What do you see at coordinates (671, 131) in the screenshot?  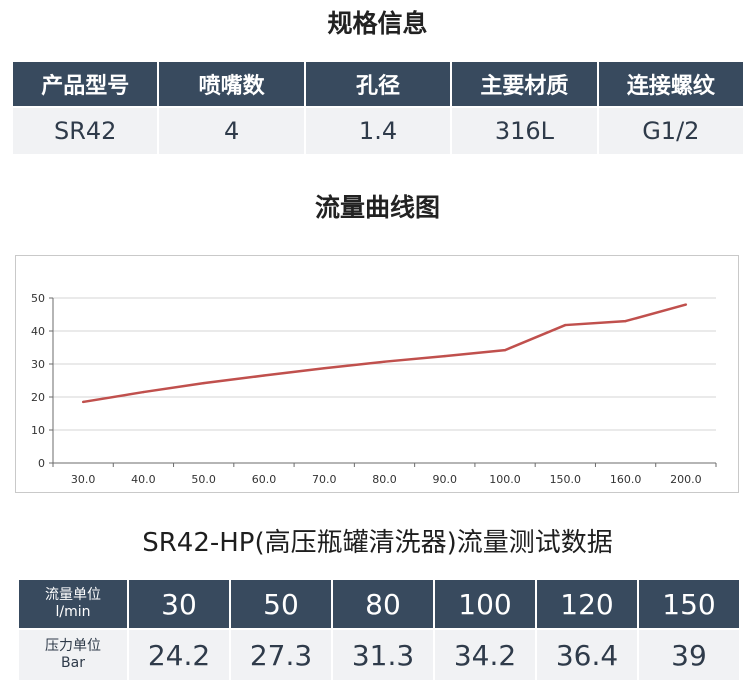 I see `spec-value-thread: G1/2` at bounding box center [671, 131].